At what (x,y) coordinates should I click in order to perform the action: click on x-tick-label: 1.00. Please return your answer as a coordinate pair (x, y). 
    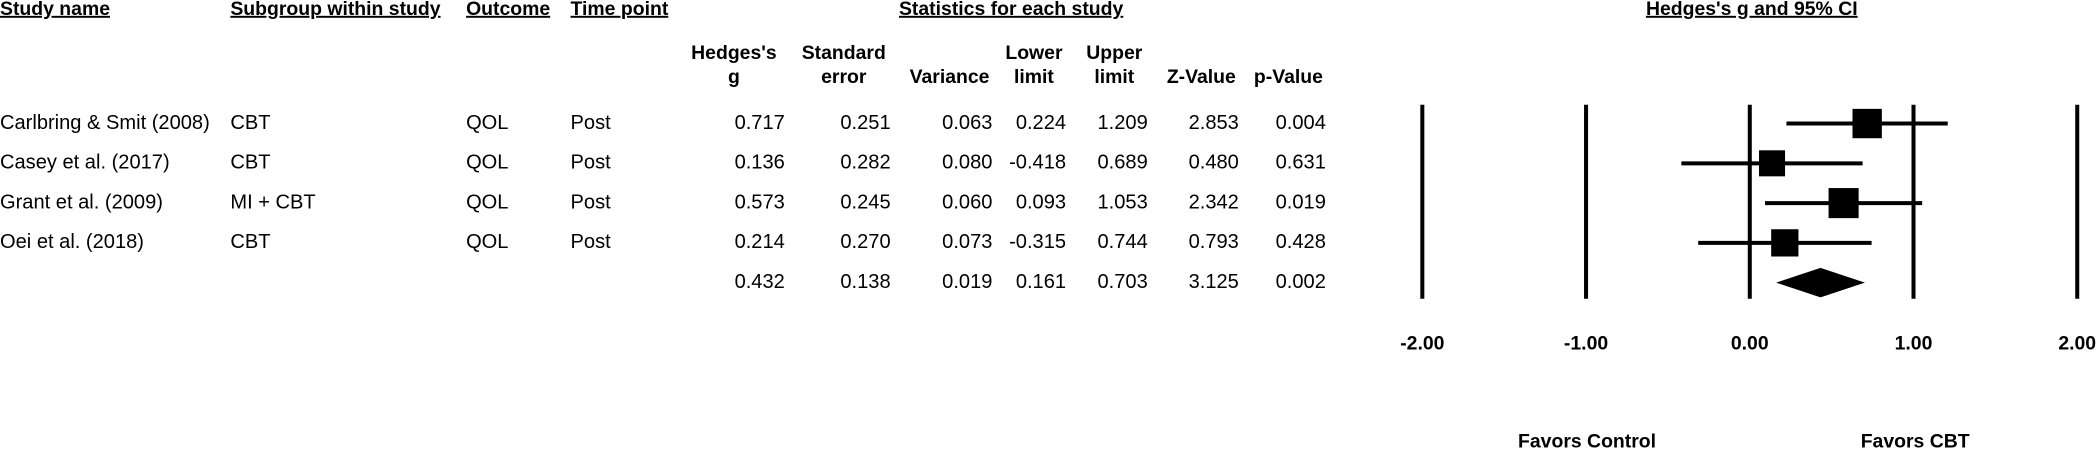
    Looking at the image, I should click on (1914, 344).